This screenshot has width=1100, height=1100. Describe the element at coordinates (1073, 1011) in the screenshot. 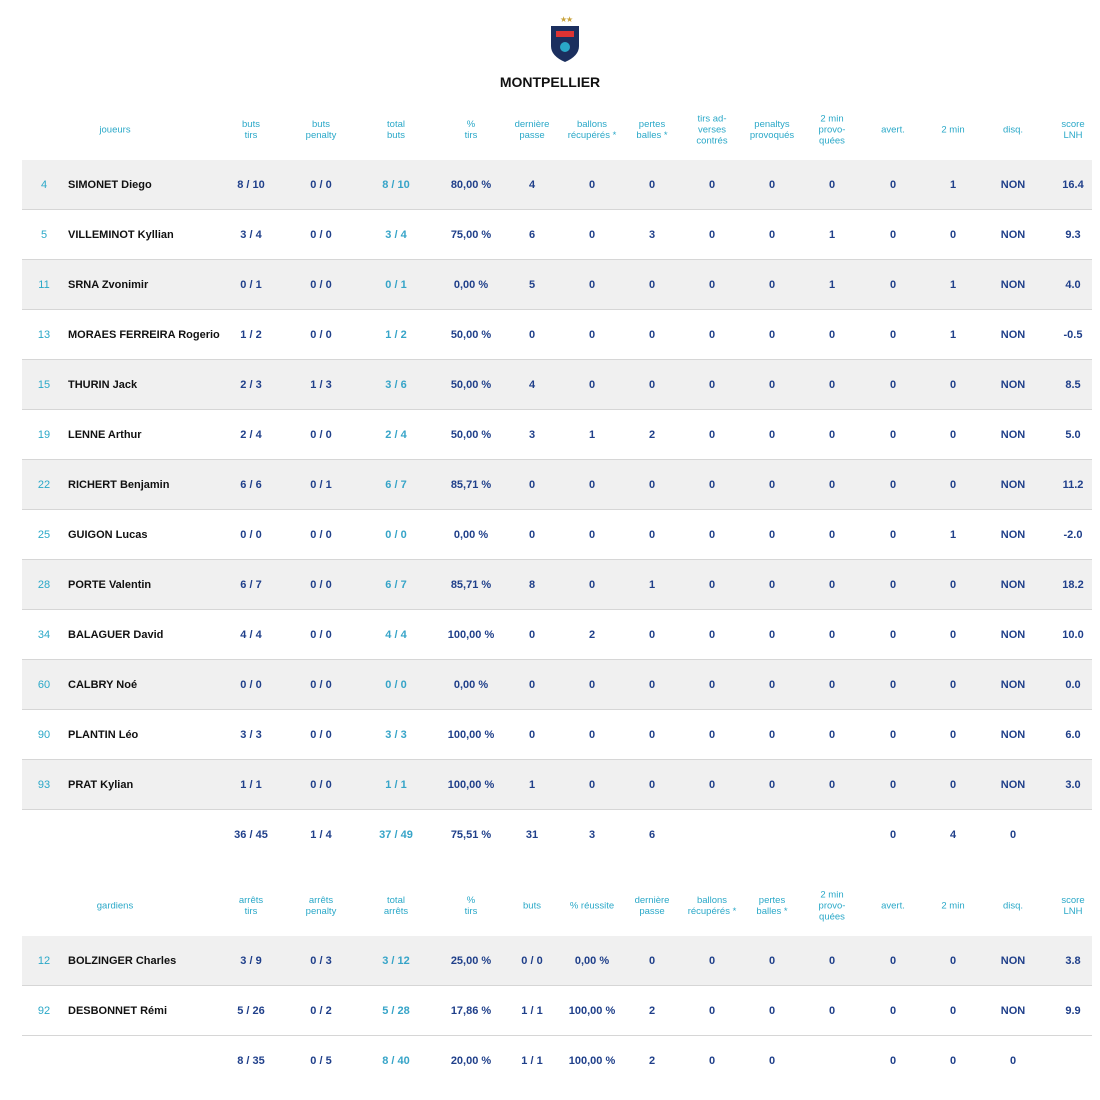

I see `cell: 9.9` at that location.